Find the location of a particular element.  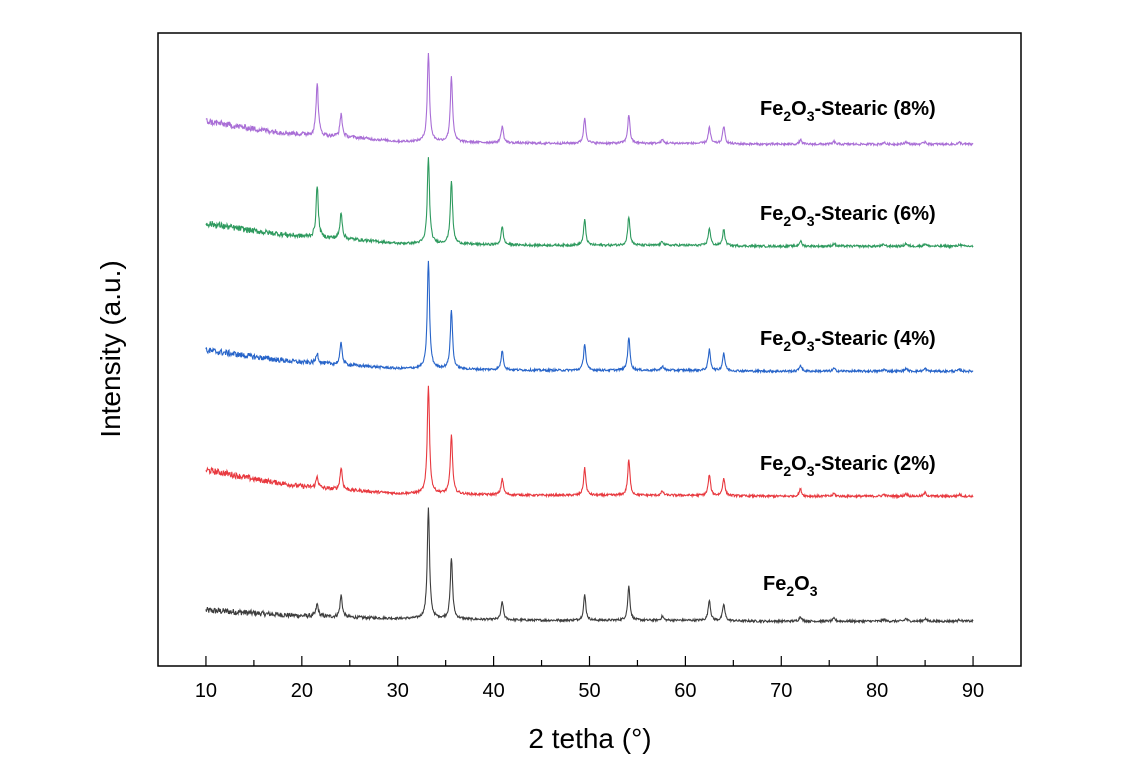

series-label-1: Fe2O3 is located at coordinates (790, 586).